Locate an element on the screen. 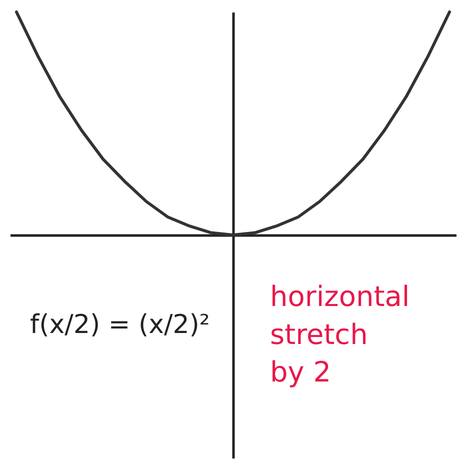 This screenshot has height=466, width=466. text: horizontal stretch by 2 is located at coordinates (340, 334).